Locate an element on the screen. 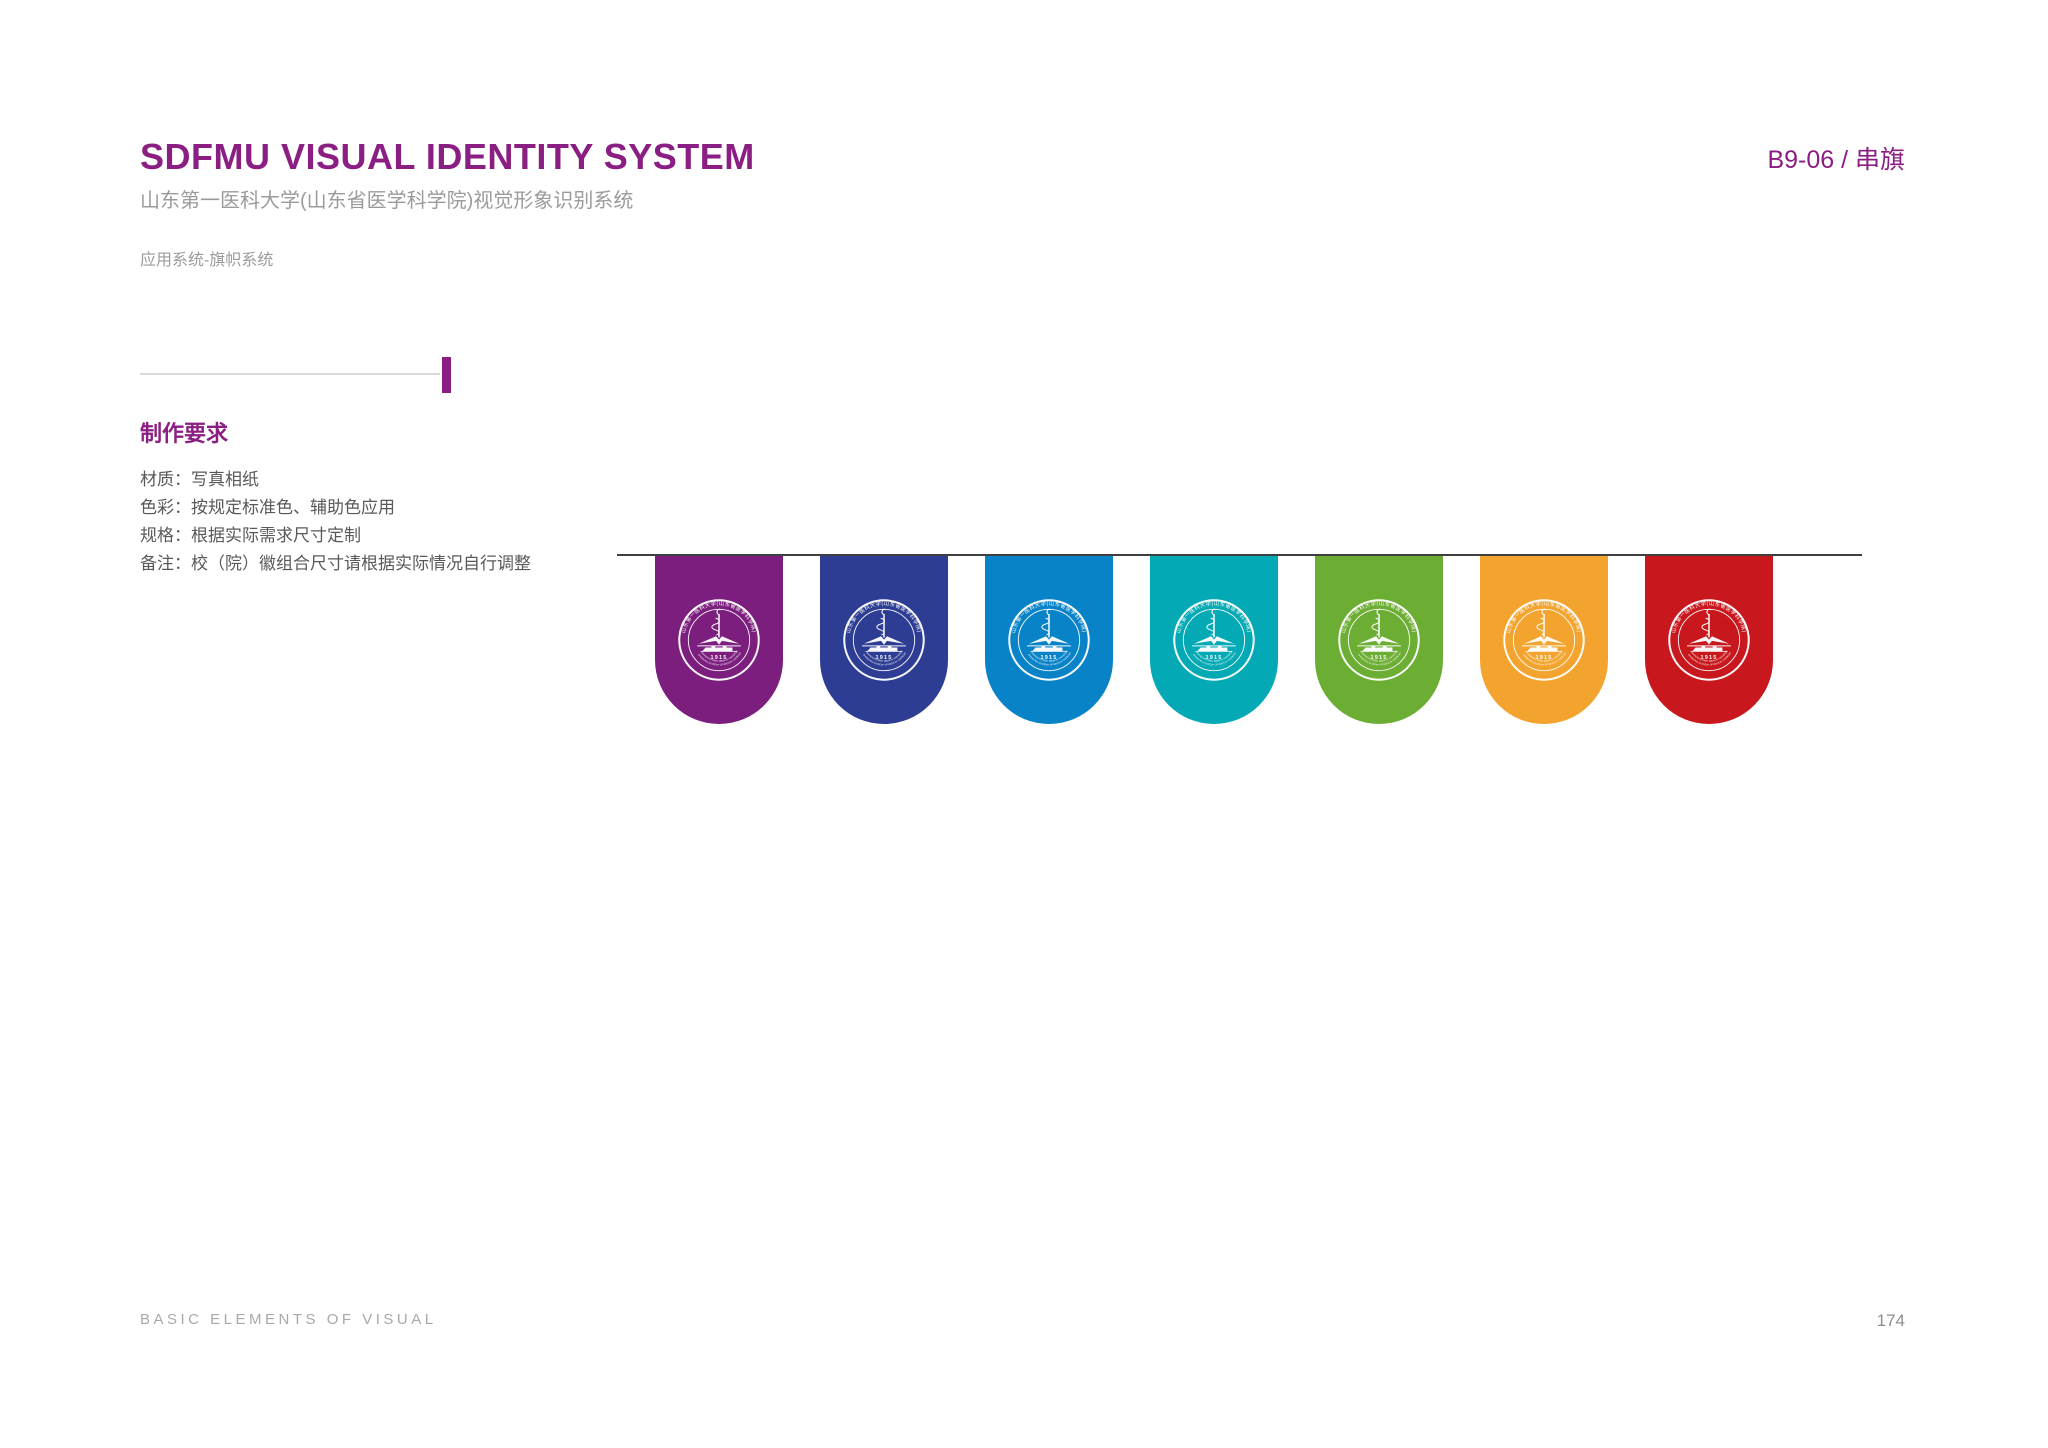 The image size is (2048, 1448). page-subtitle: 山东第一医科大学(山东省医学科学院)视觉形象识别系统 is located at coordinates (387, 201).